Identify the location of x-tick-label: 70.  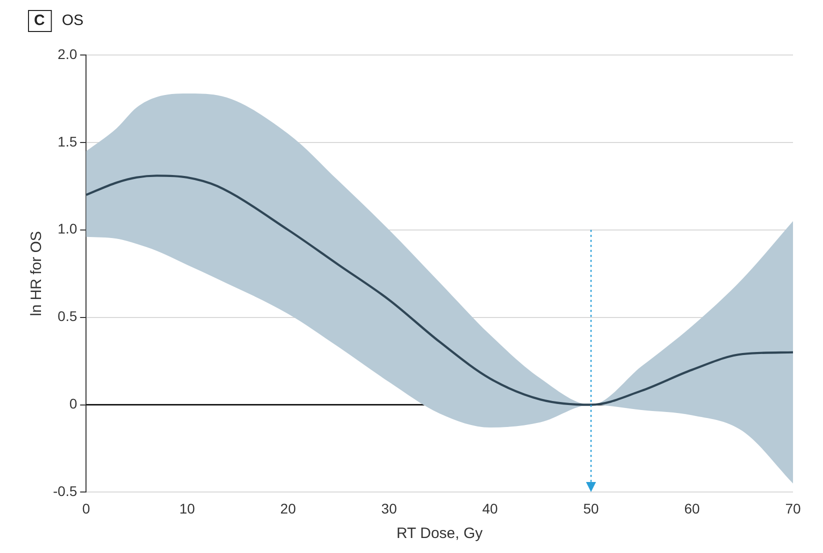
(793, 508).